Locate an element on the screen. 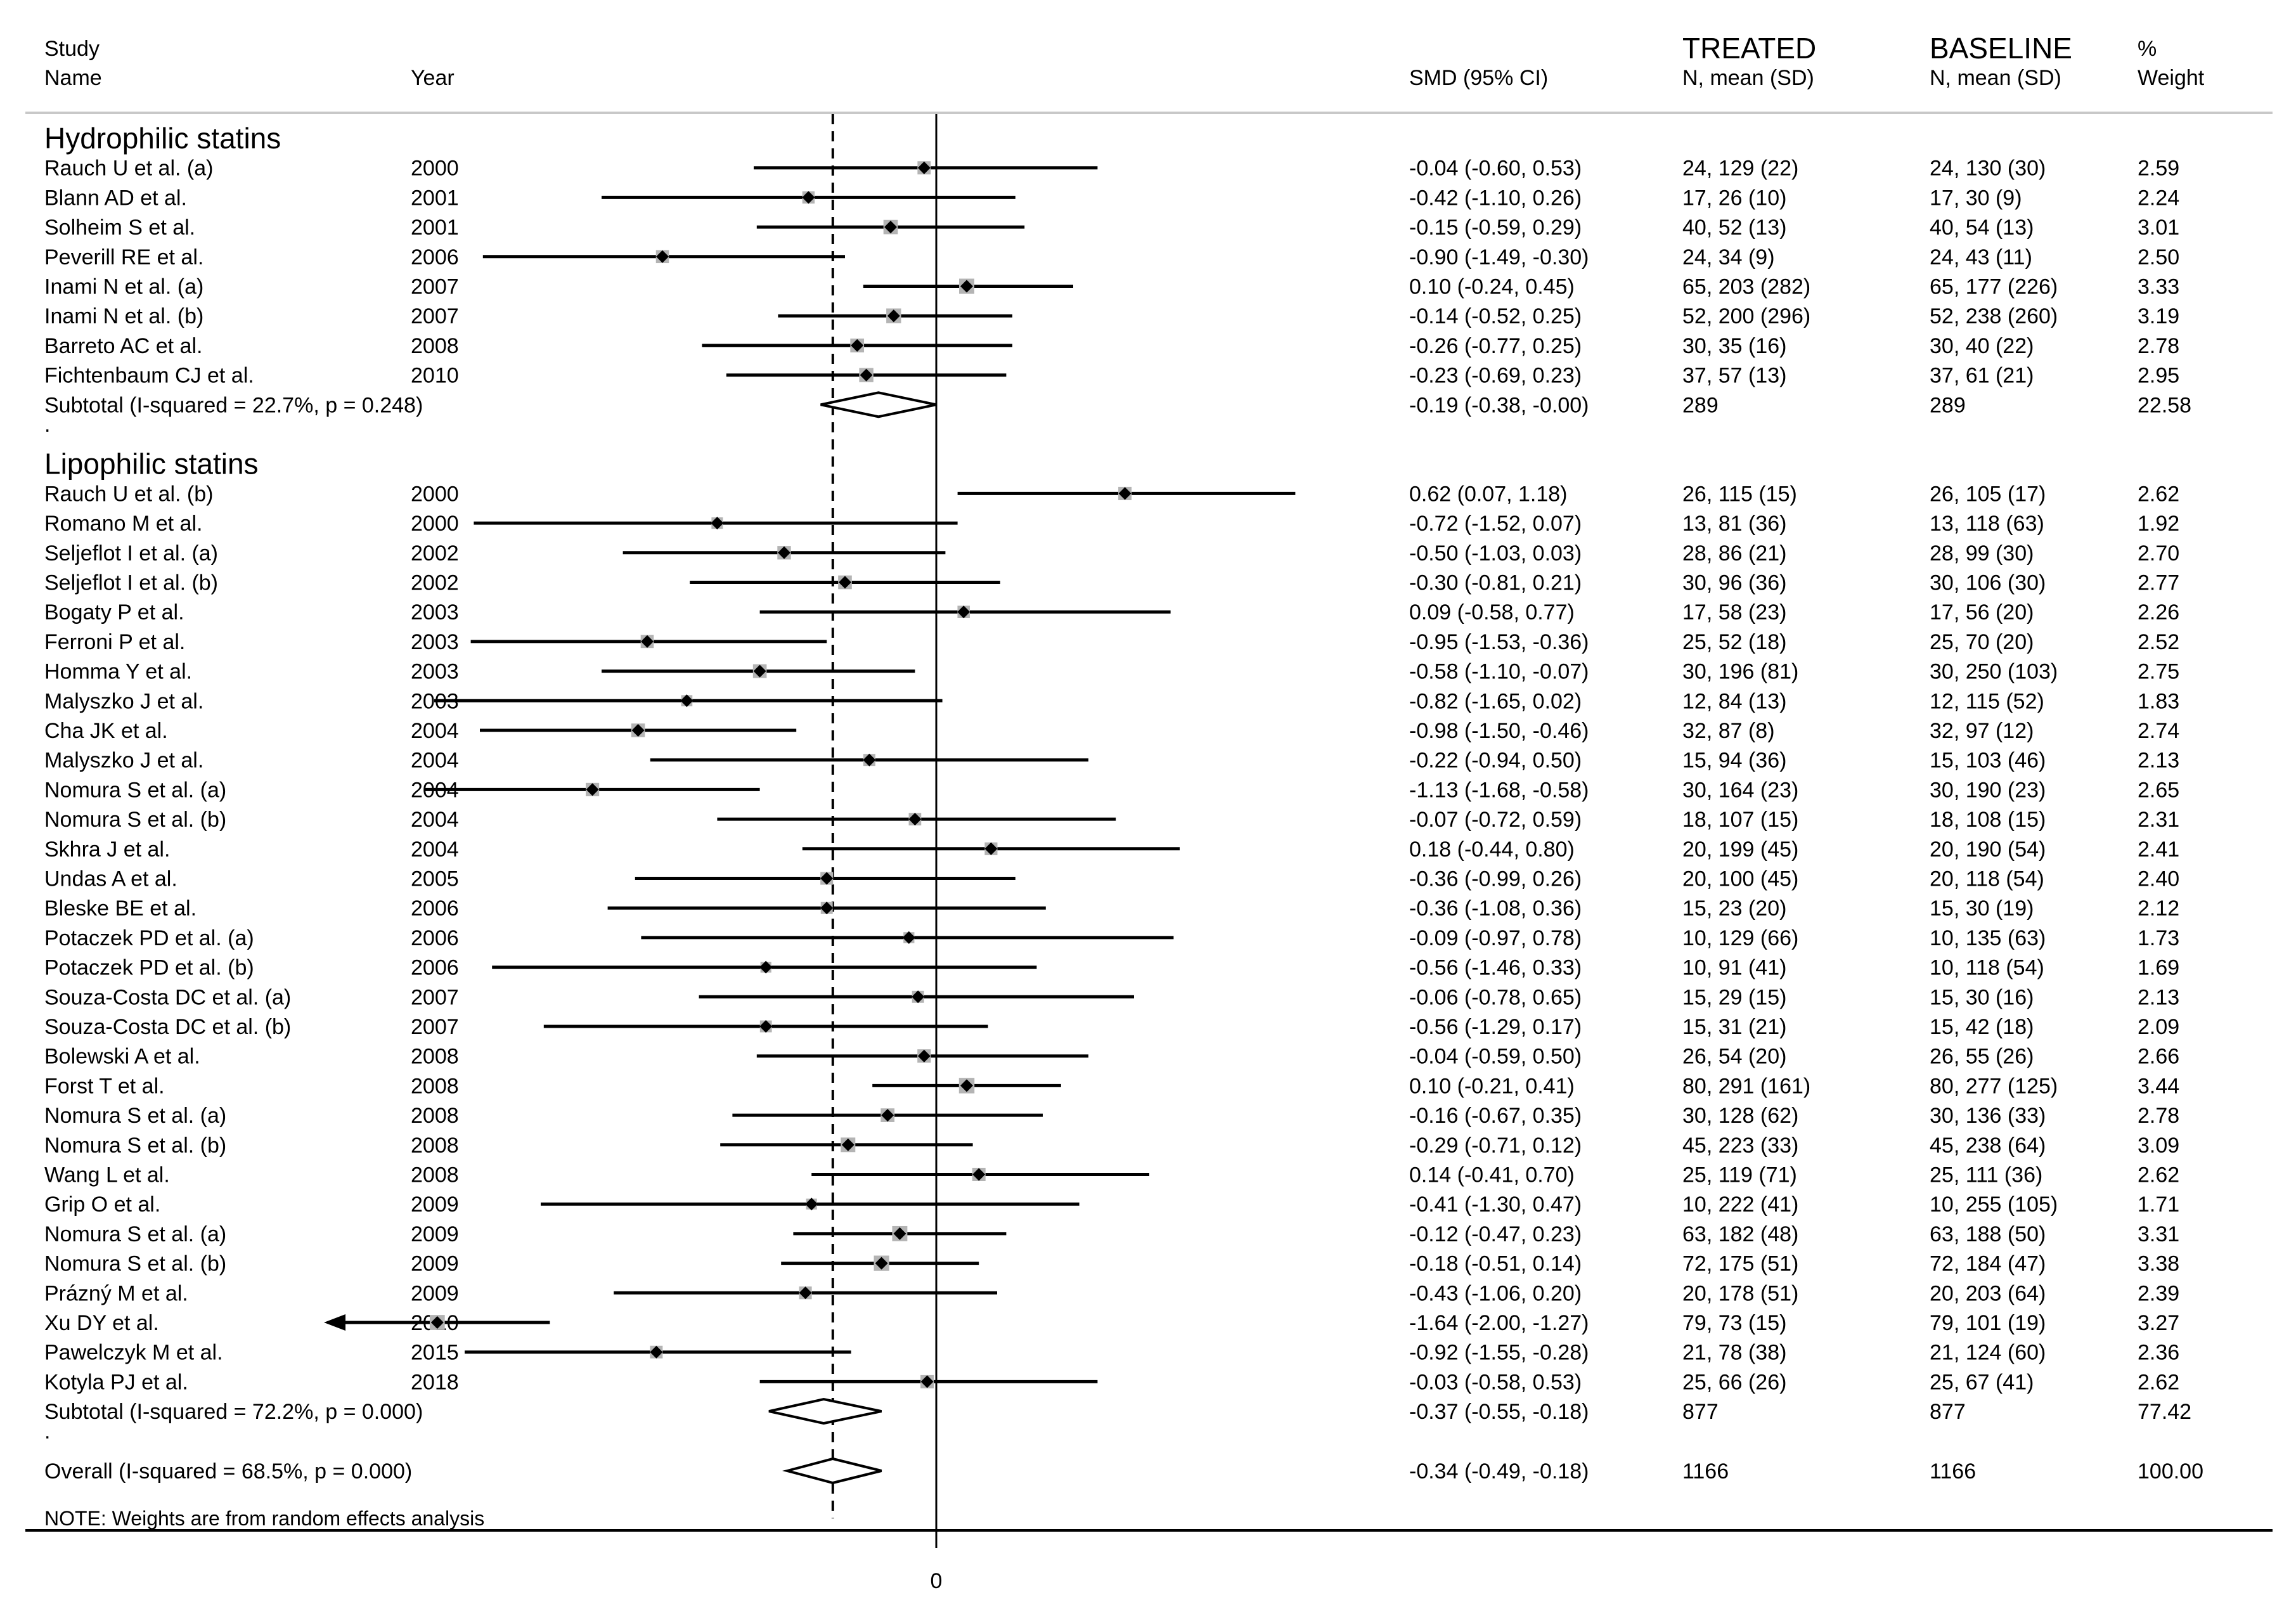 The image size is (2296, 1616). baseline-label: 28, 99 (30) is located at coordinates (1982, 553).